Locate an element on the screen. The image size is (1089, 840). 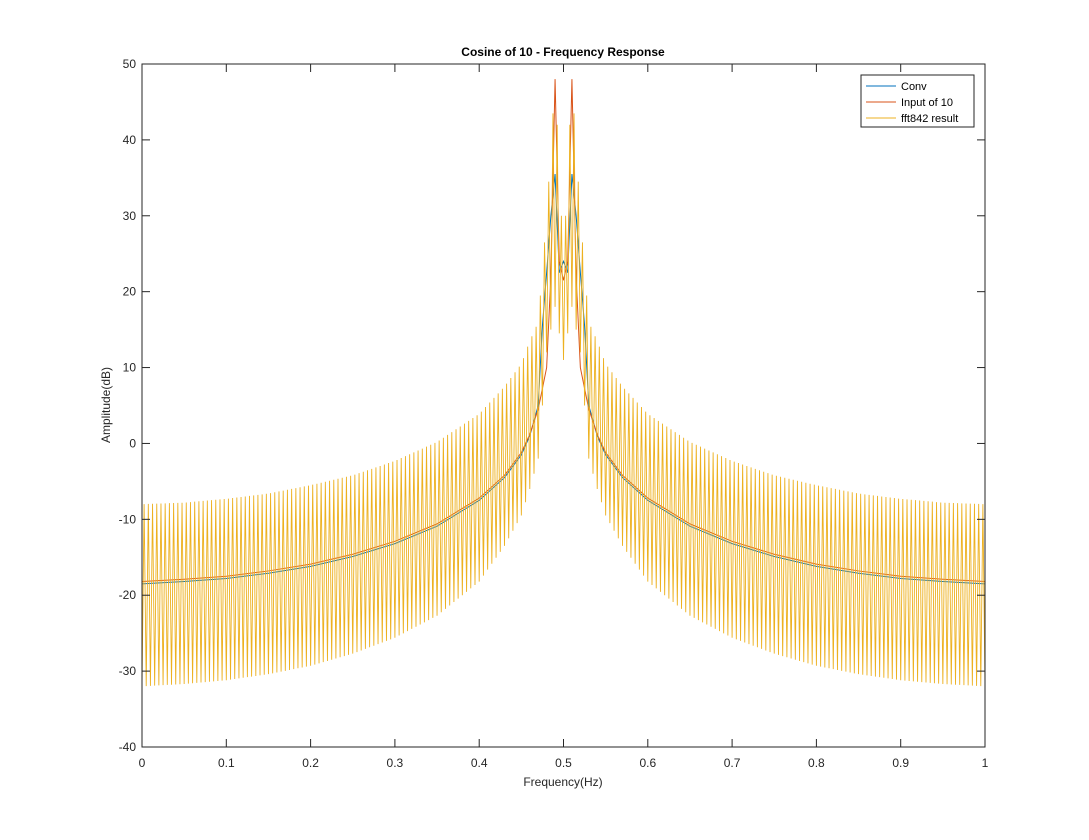
x-tick-label: 0.2 is located at coordinates (310, 763).